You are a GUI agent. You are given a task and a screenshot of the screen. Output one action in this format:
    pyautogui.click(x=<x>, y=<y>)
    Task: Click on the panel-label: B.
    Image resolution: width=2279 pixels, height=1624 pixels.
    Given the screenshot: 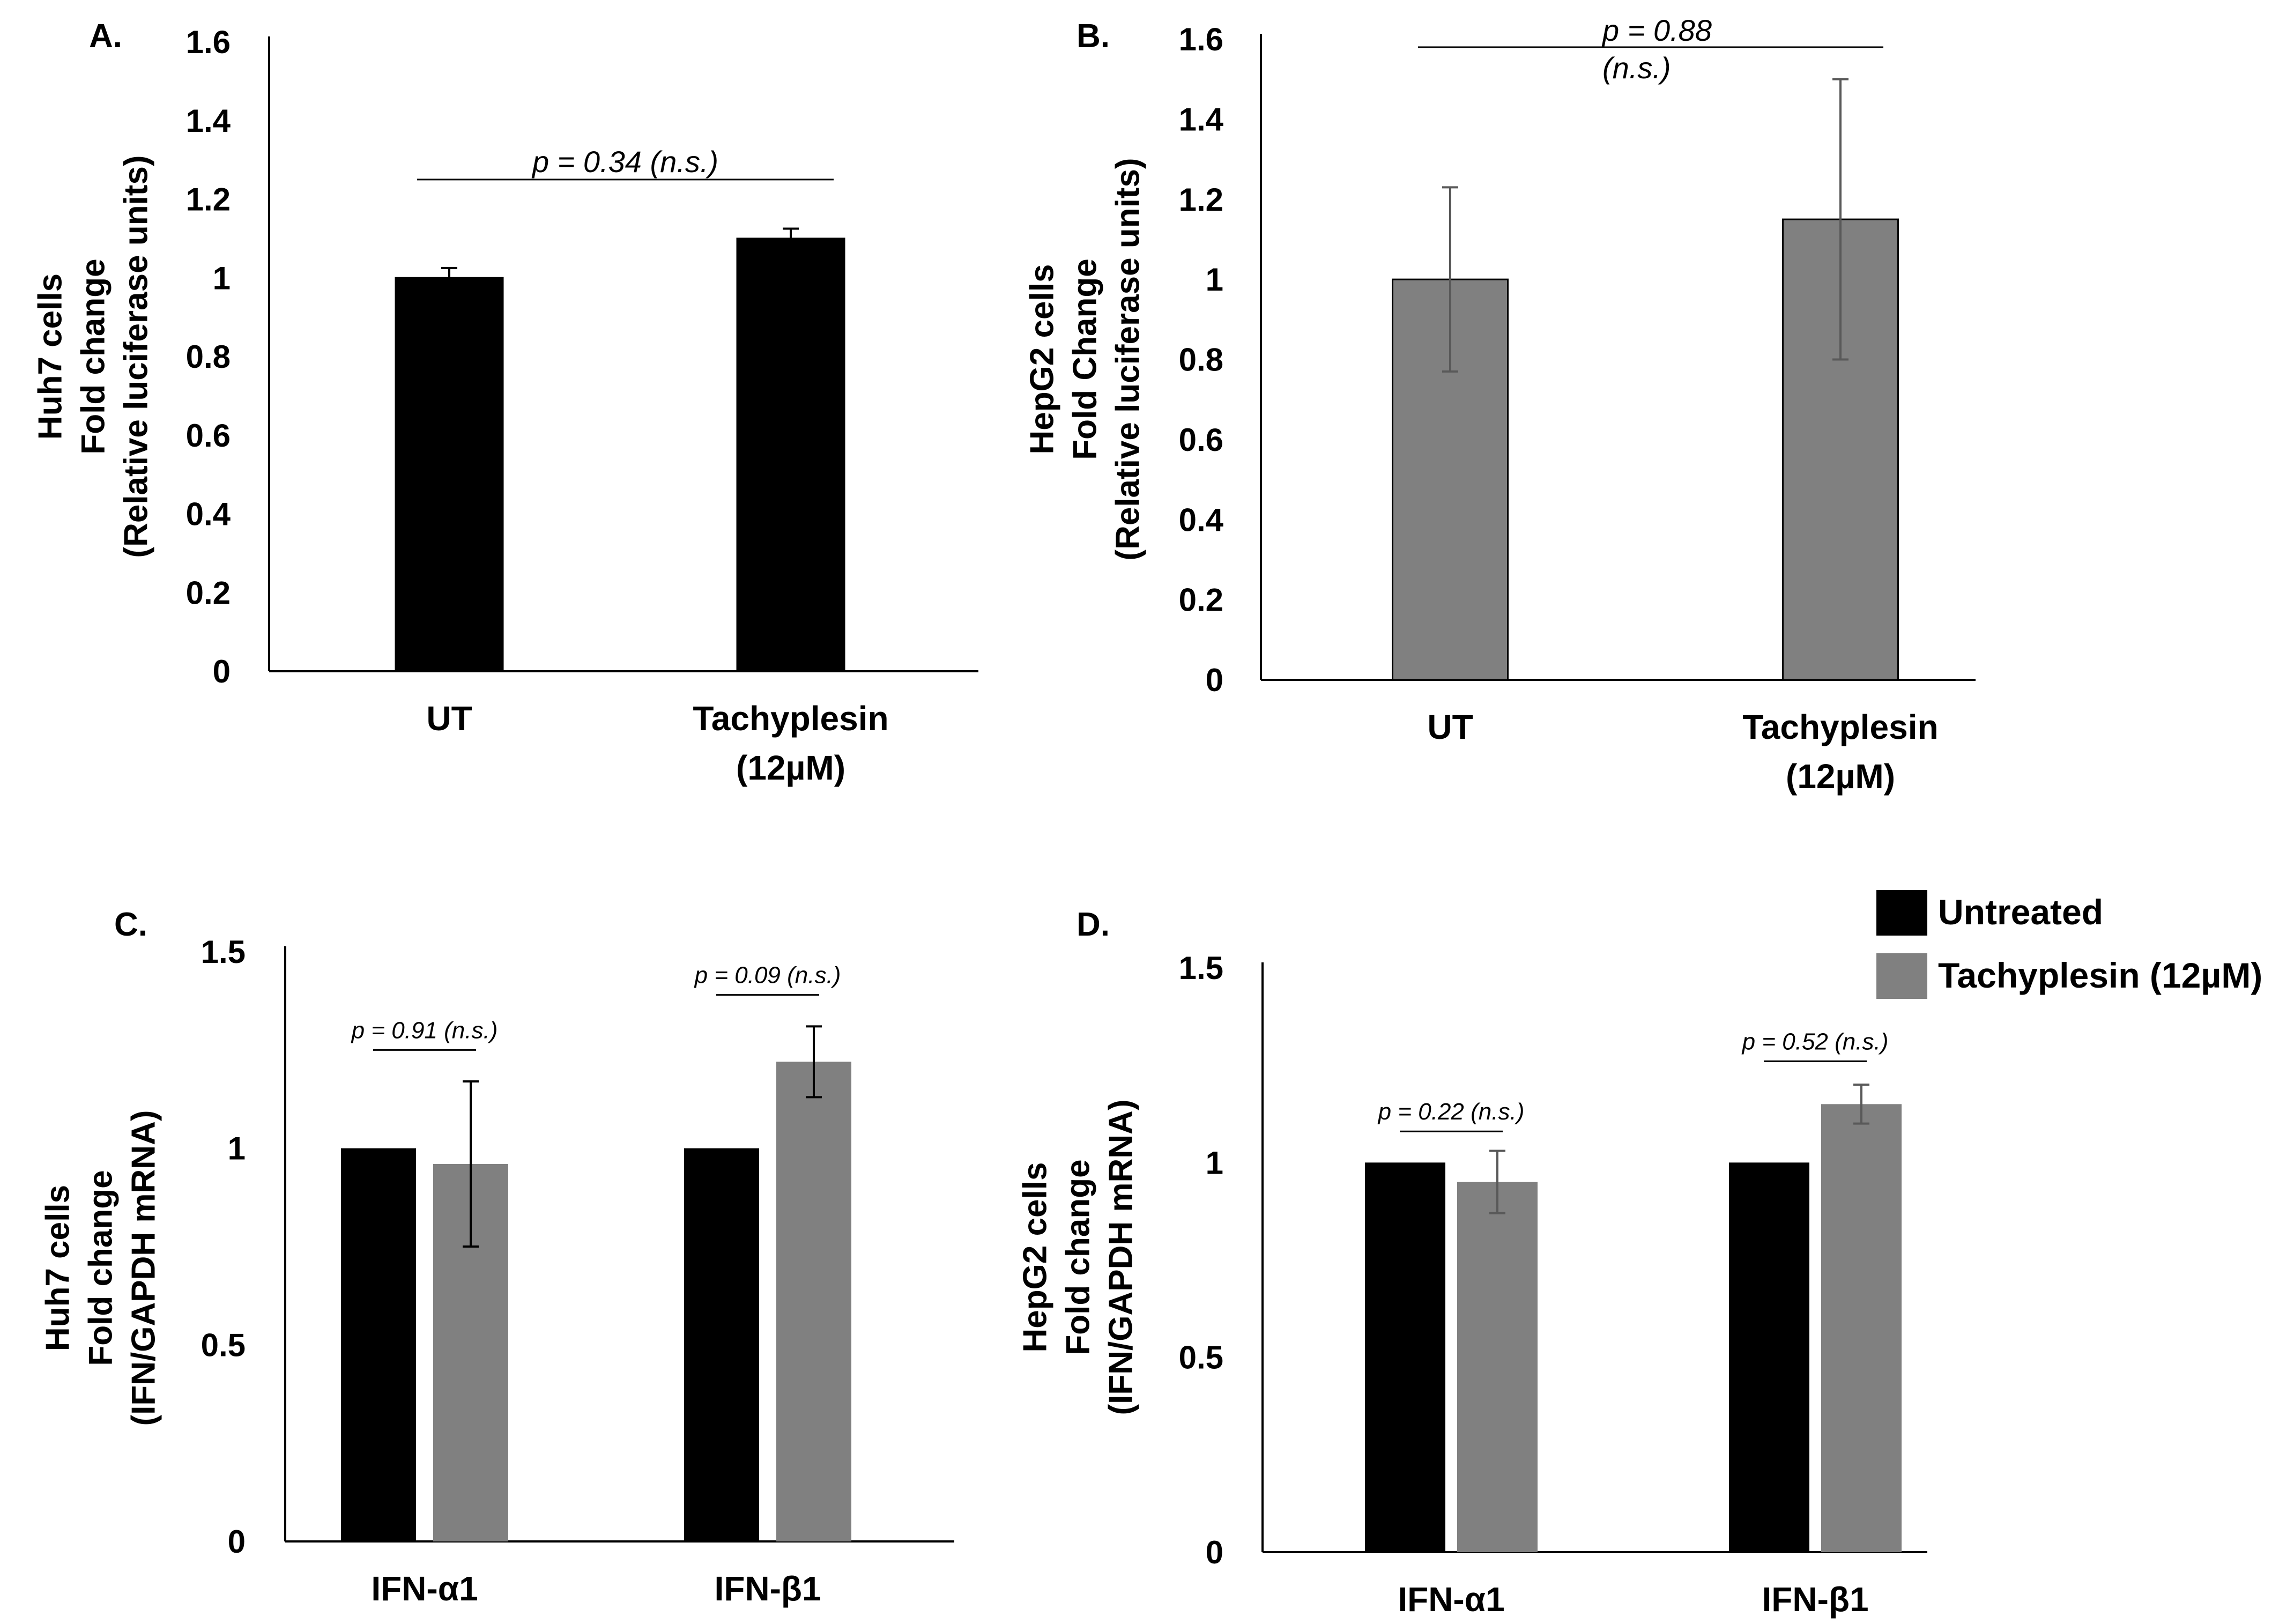 What is the action you would take?
    pyautogui.click(x=1093, y=36)
    